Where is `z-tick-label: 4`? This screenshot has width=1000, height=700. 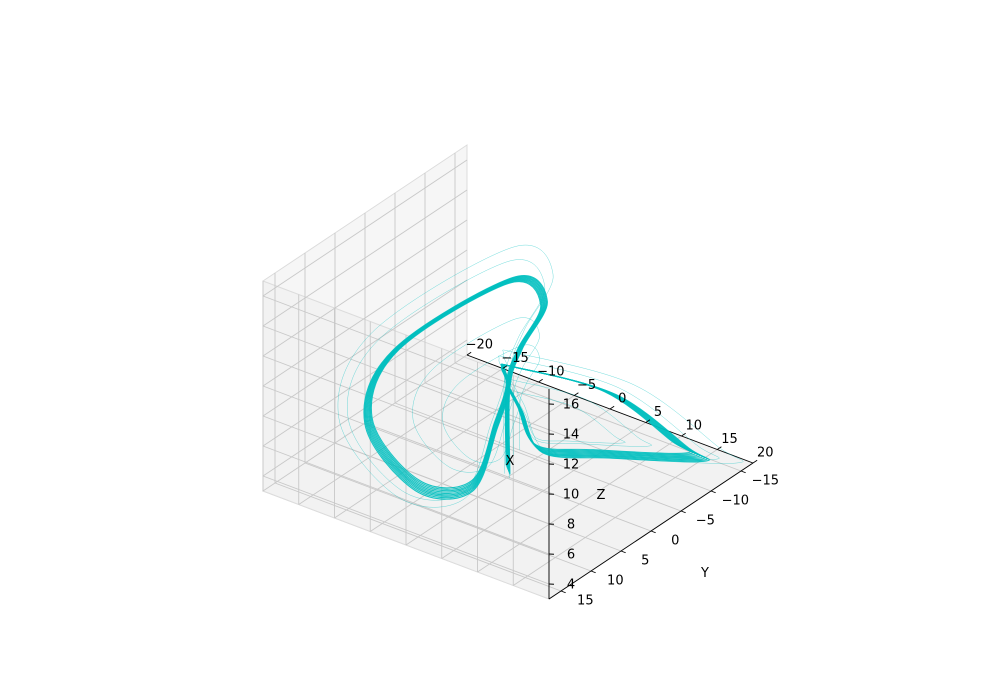 z-tick-label: 4 is located at coordinates (571, 585).